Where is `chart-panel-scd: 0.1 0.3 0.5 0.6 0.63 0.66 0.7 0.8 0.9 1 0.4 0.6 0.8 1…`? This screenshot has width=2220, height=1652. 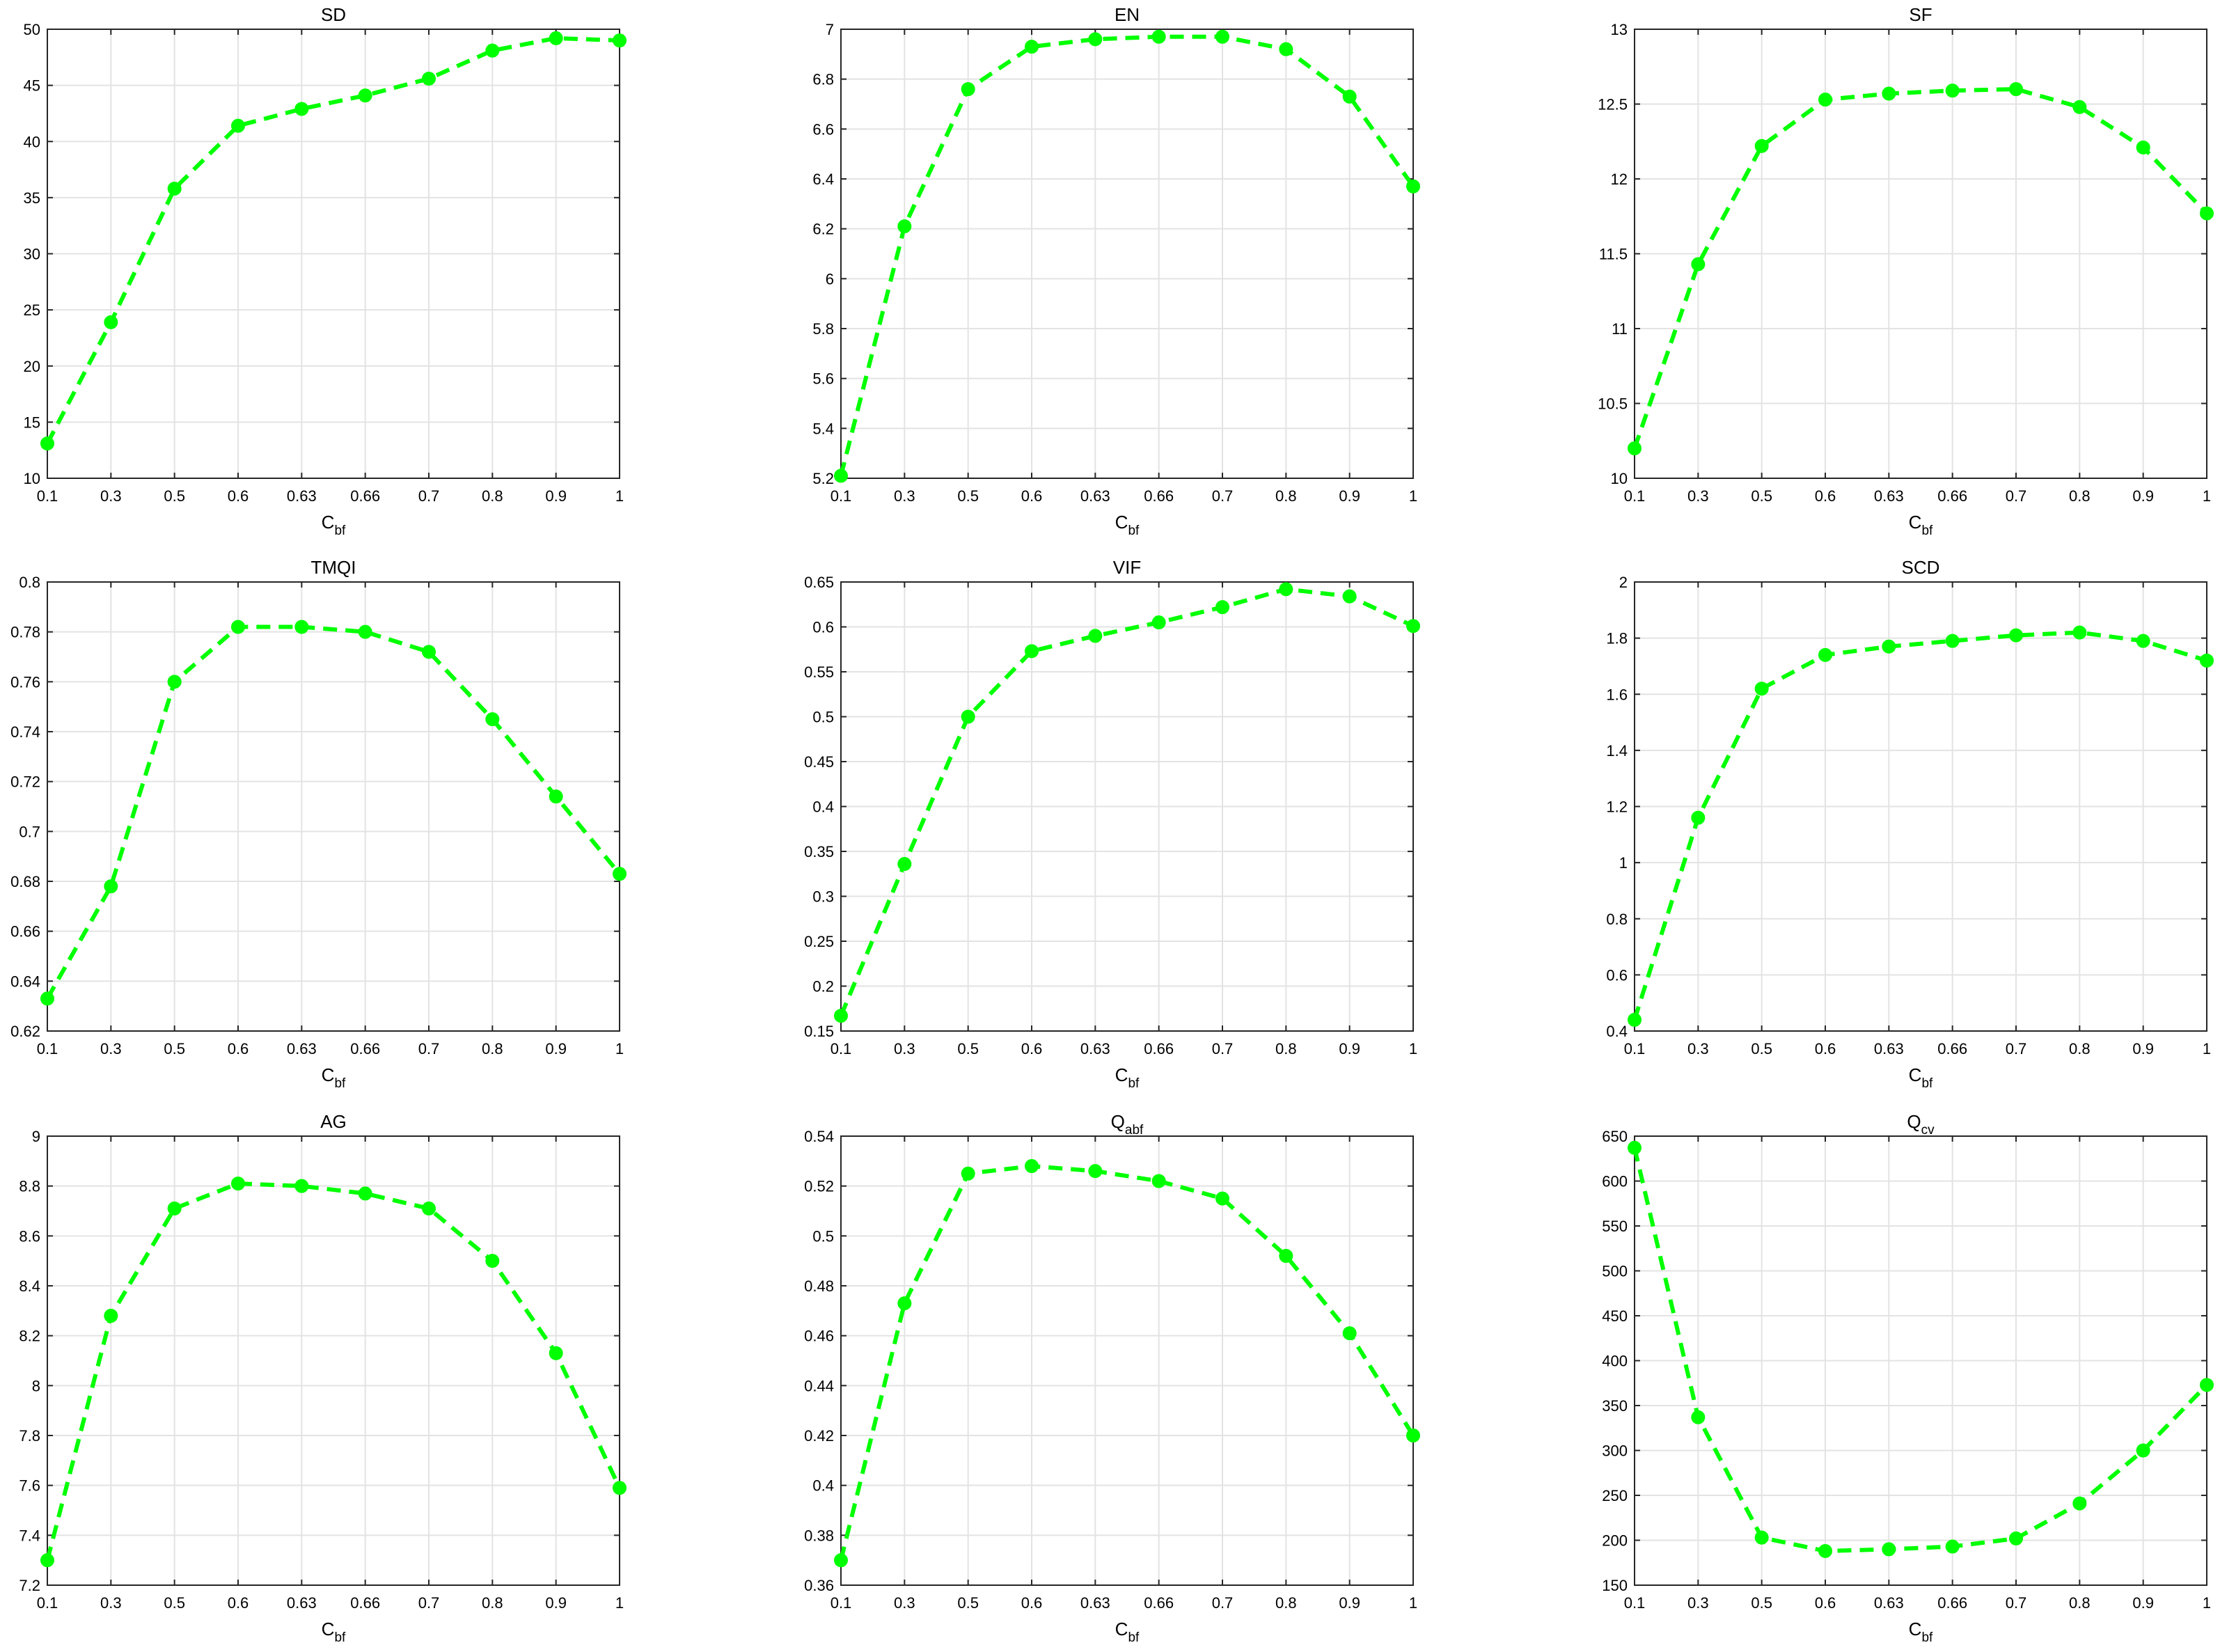
chart-panel-scd: 0.1 0.3 0.5 0.6 0.63 0.66 0.7 0.8 0.9 1 0.4 0.6 0.8 1… is located at coordinates (1910, 824).